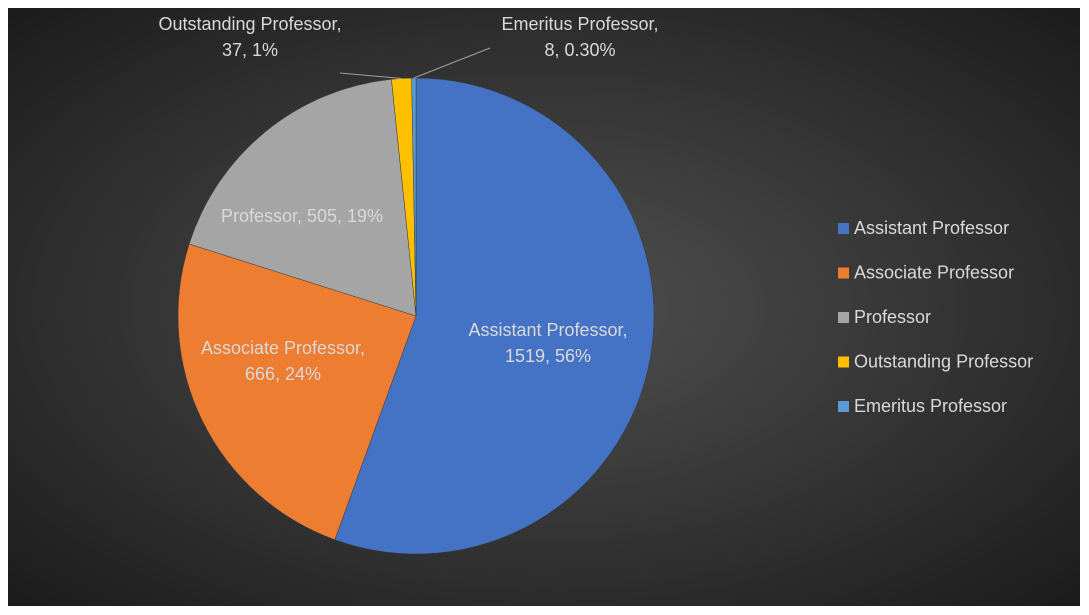  What do you see at coordinates (249, 24) in the screenshot?
I see `label-line: Outstanding Professor,` at bounding box center [249, 24].